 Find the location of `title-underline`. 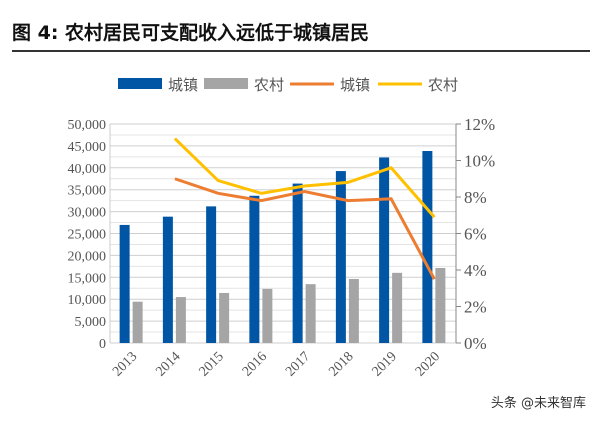

title-underline is located at coordinates (301, 51).